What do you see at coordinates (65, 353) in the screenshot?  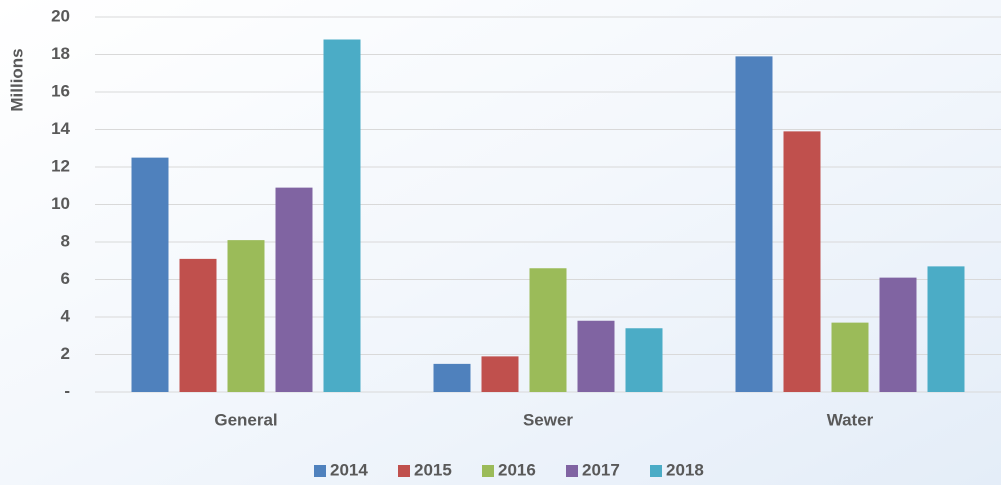 I see `y-tick-label: 2` at bounding box center [65, 353].